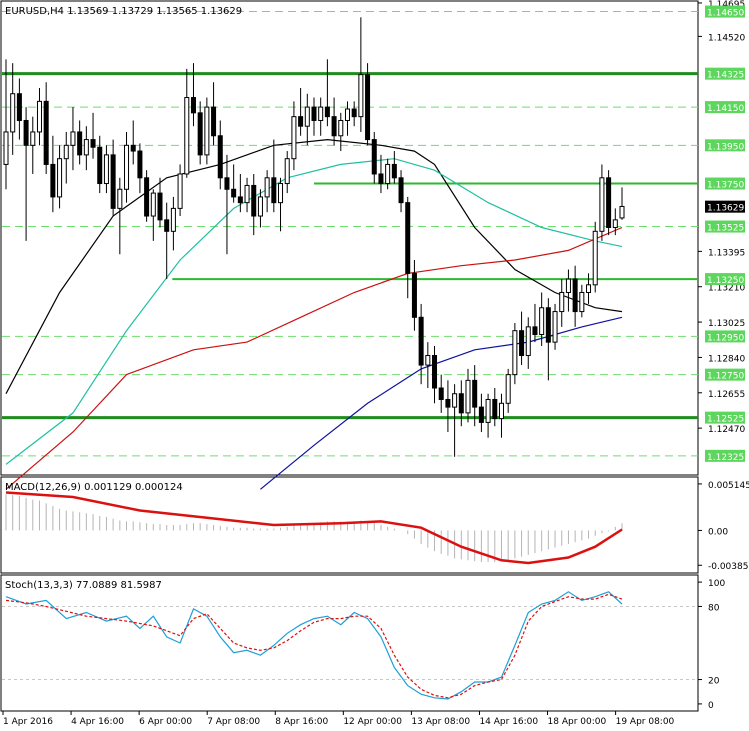 The width and height of the screenshot is (749, 731). I want to click on price-axis-label: 1.12655, so click(726, 395).